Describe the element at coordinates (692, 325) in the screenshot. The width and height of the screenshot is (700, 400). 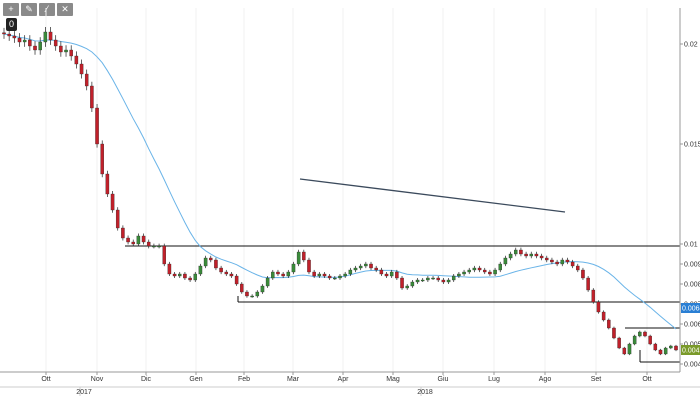
I see `y-tick-label: 0.006` at that location.